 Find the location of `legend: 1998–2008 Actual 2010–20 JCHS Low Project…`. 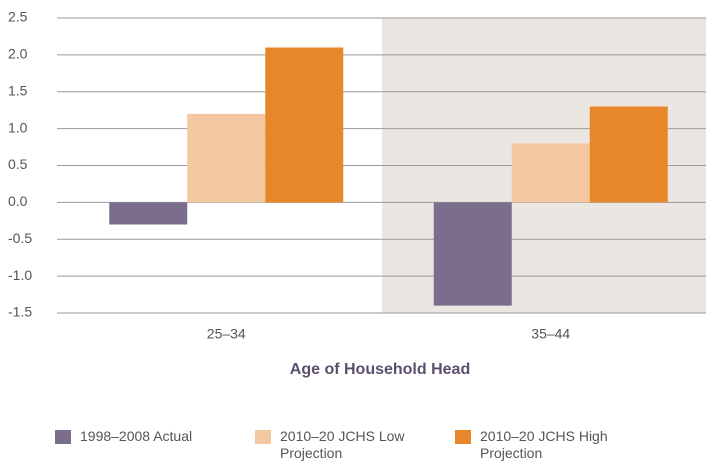

legend: 1998–2008 Actual 2010–20 JCHS Low Project… is located at coordinates (355, 445).